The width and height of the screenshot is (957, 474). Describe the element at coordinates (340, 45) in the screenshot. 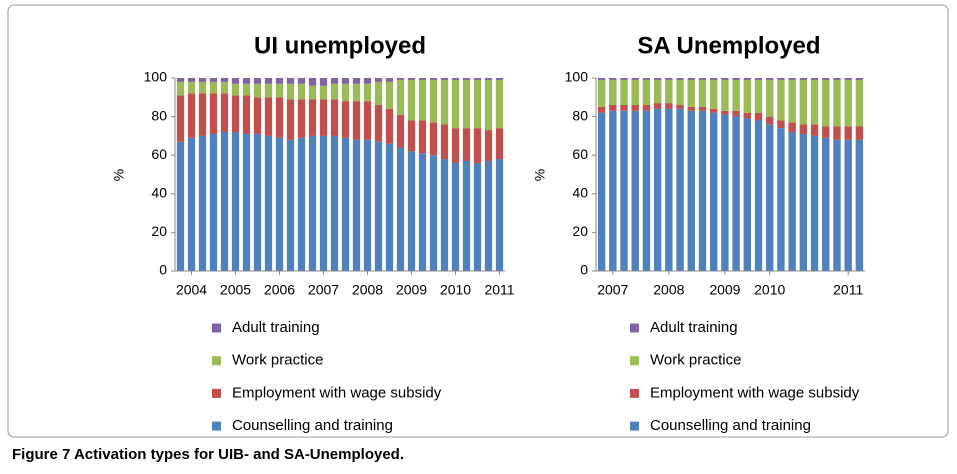

I see `chart-title: UI unemployed` at that location.